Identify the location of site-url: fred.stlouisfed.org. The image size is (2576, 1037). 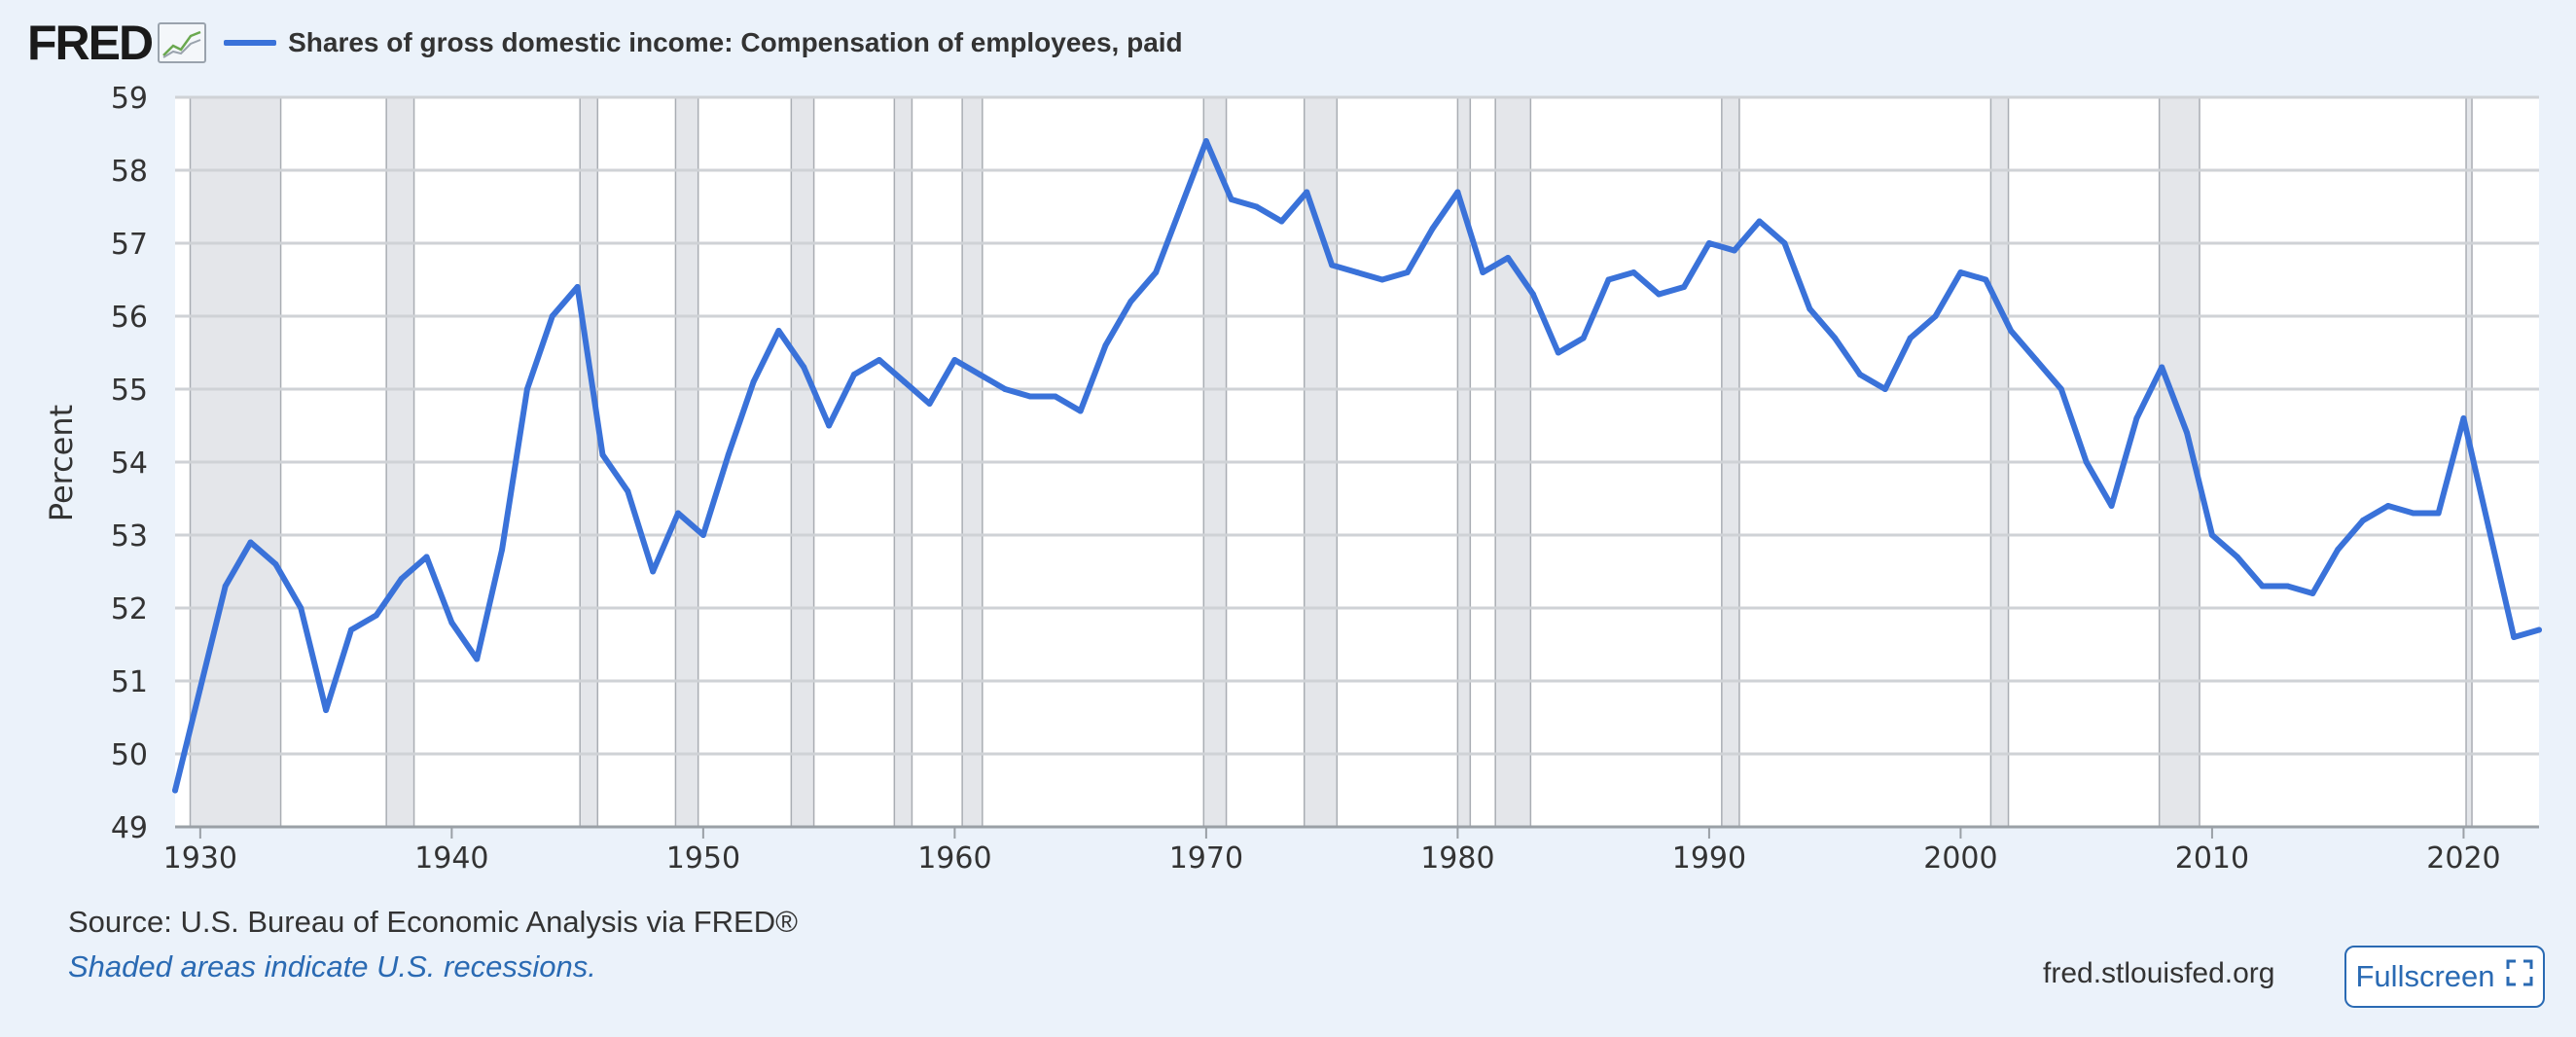
(2159, 973).